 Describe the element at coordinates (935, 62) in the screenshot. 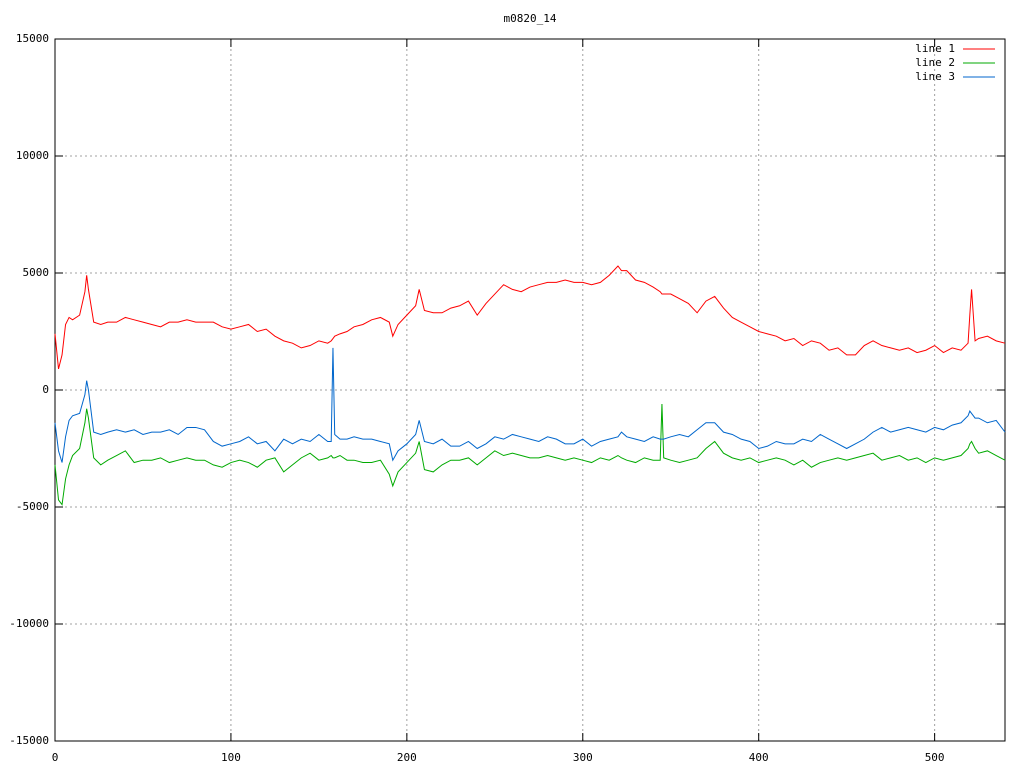

I see `legend-label: line 2` at that location.